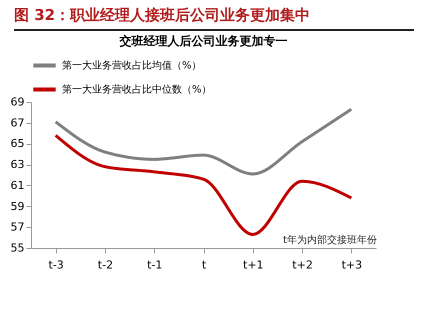  Describe the element at coordinates (352, 265) in the screenshot. I see `x-tick-label: t+3` at that location.